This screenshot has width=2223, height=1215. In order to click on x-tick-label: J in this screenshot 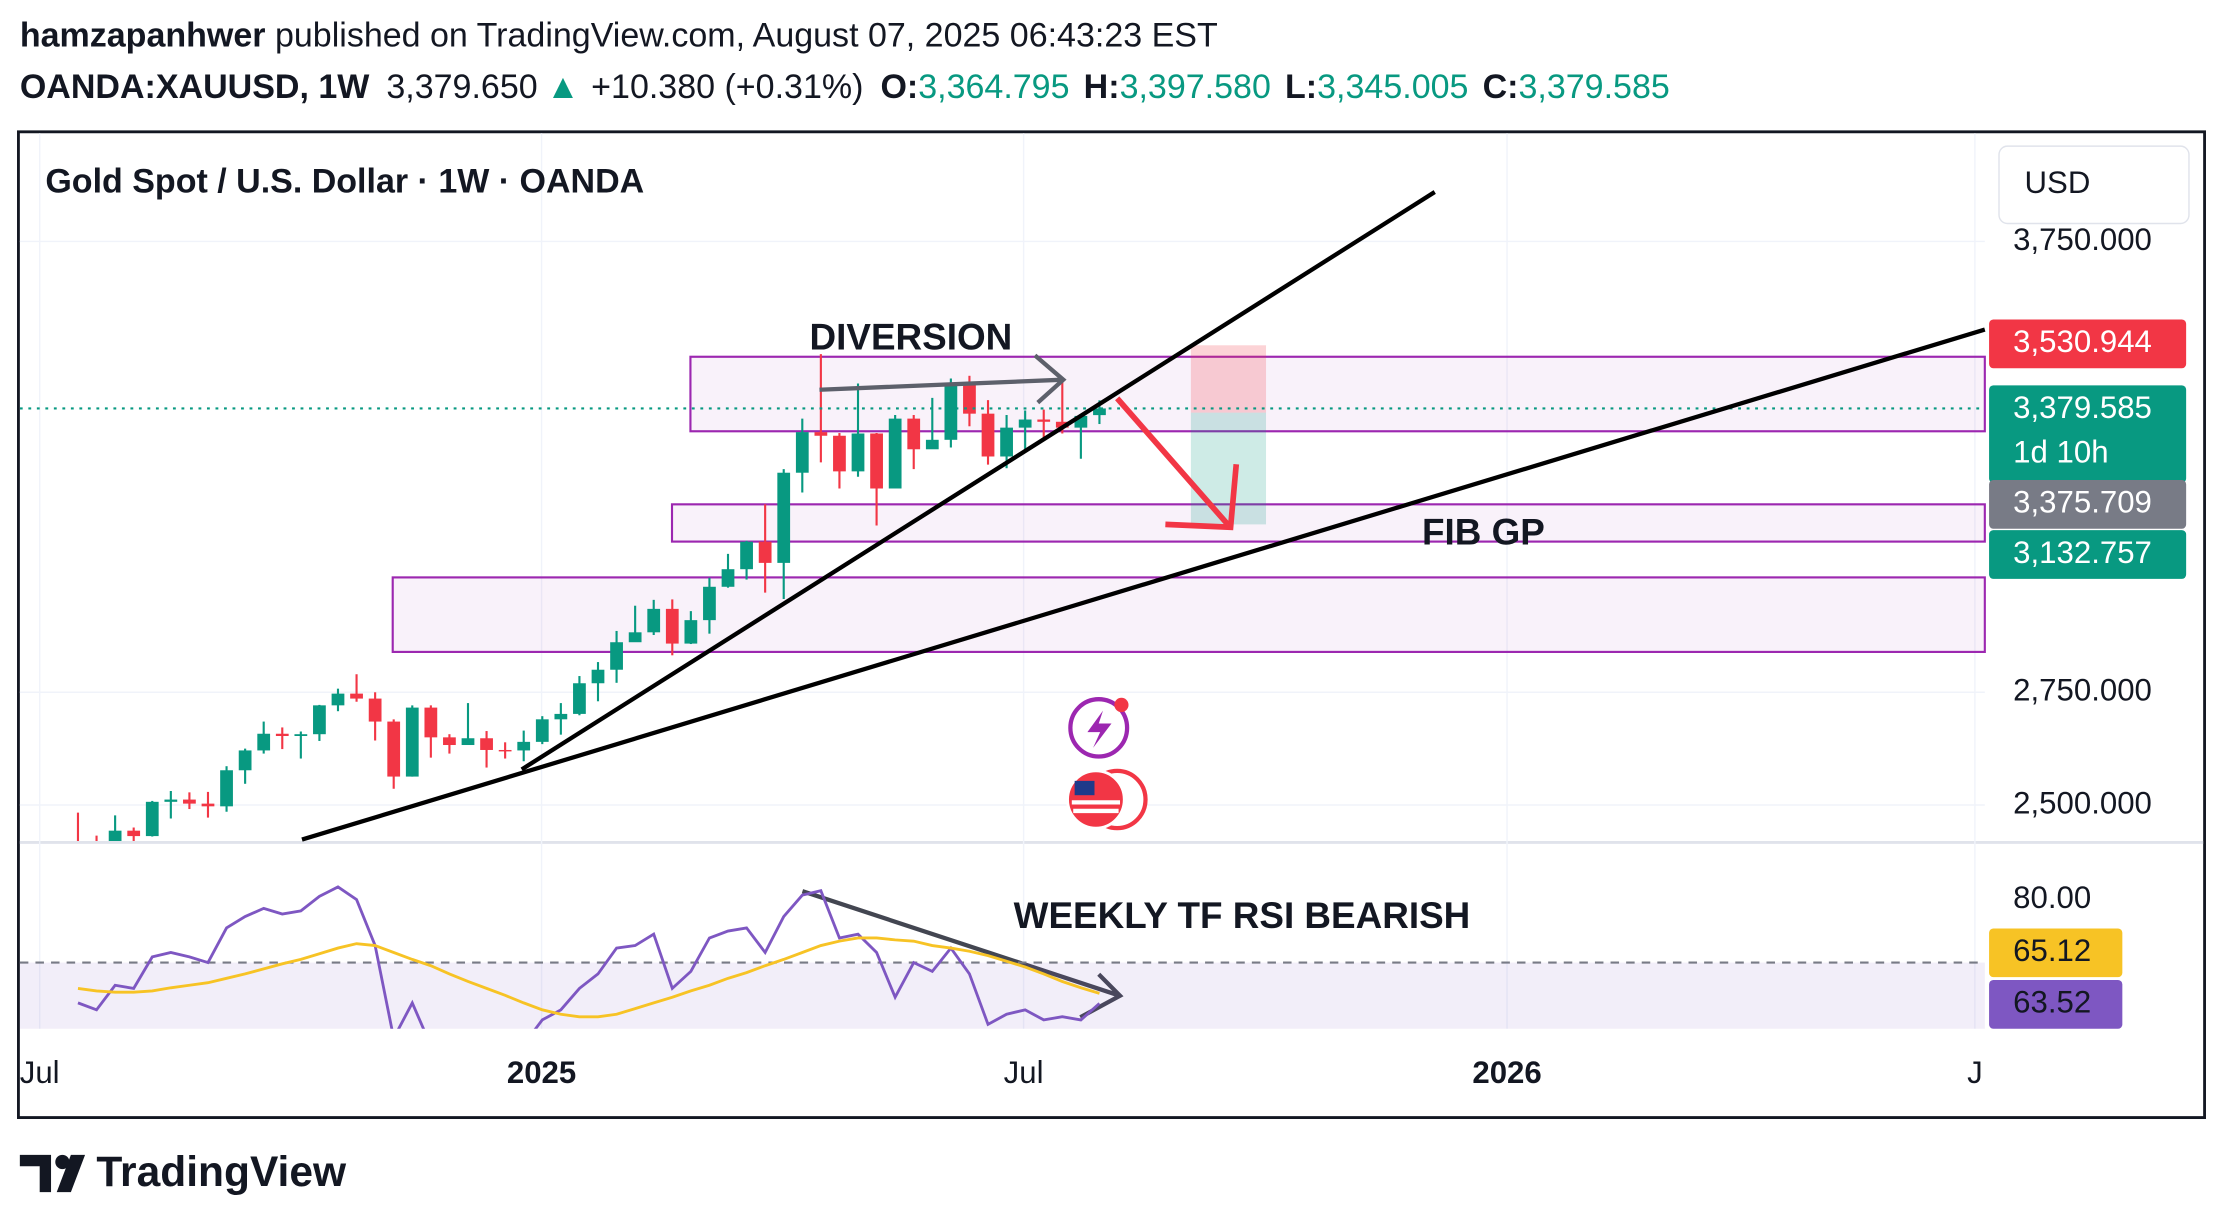, I will do `click(1975, 1072)`.